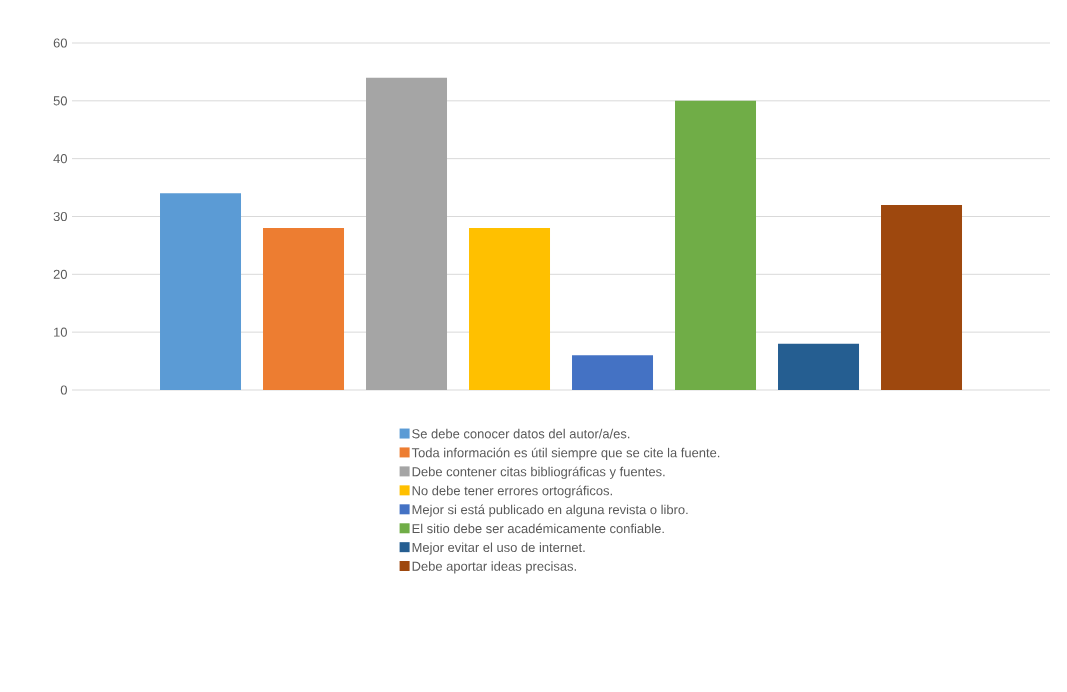  What do you see at coordinates (512, 491) in the screenshot?
I see `legend-label: No debe tener errores ortográficos.` at bounding box center [512, 491].